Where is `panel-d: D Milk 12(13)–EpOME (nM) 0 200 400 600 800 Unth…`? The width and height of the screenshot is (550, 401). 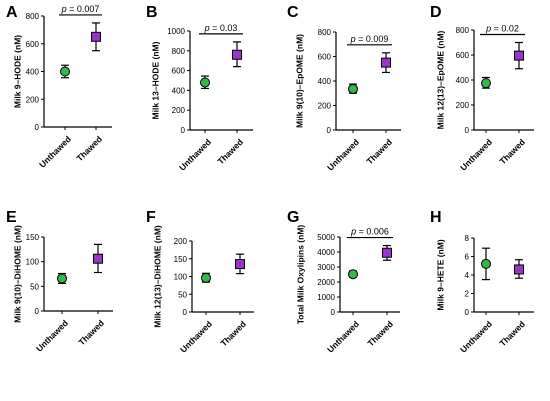
panel-d: D Milk 12(13)–EpOME (nM) 0 200 400 600 800 Unth… is located at coordinates (482, 88).